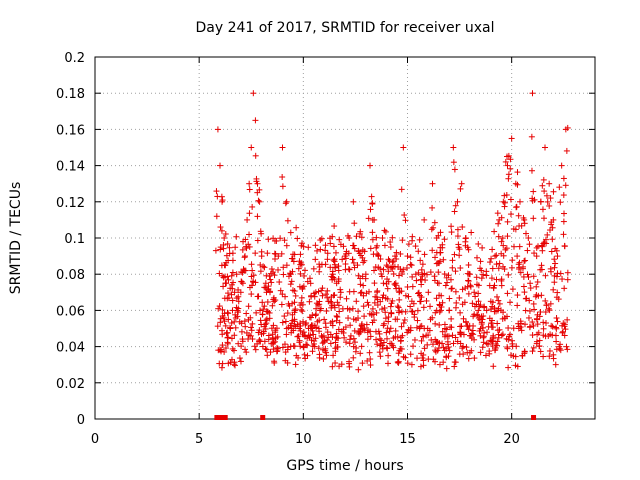 This screenshot has height=480, width=640. I want to click on x-tick-label: 0, so click(95, 439).